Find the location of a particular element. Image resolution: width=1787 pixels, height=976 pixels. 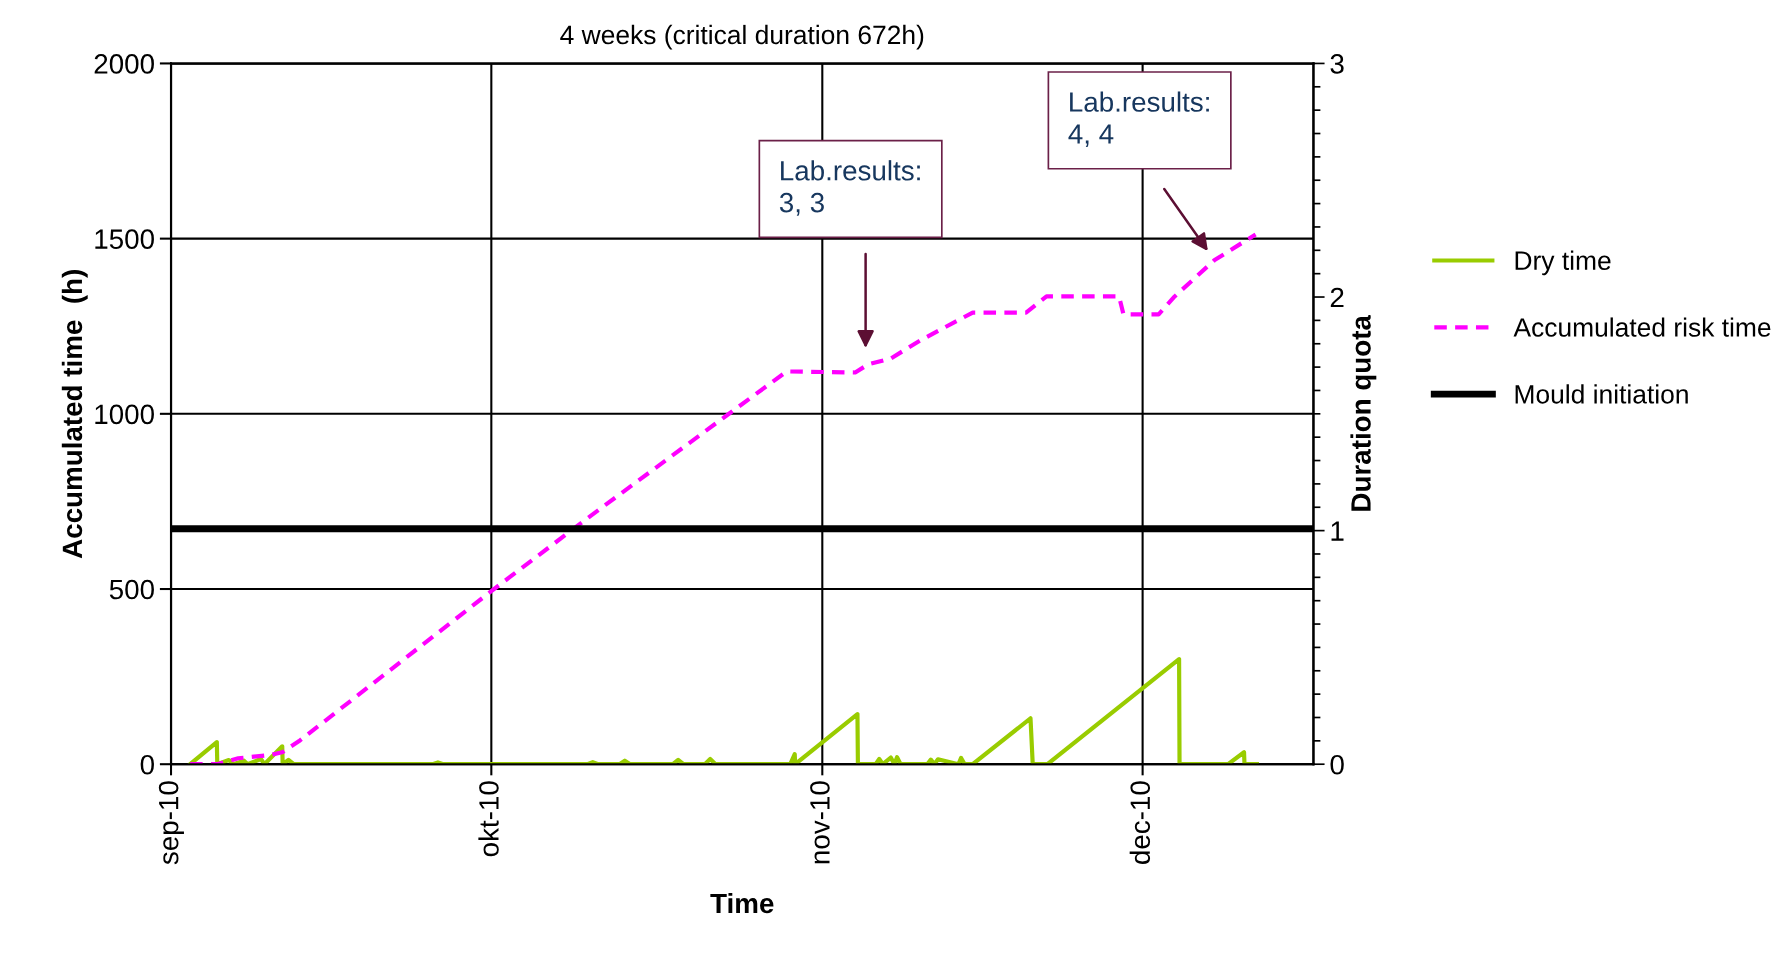

x-axis-title: Time is located at coordinates (742, 903).